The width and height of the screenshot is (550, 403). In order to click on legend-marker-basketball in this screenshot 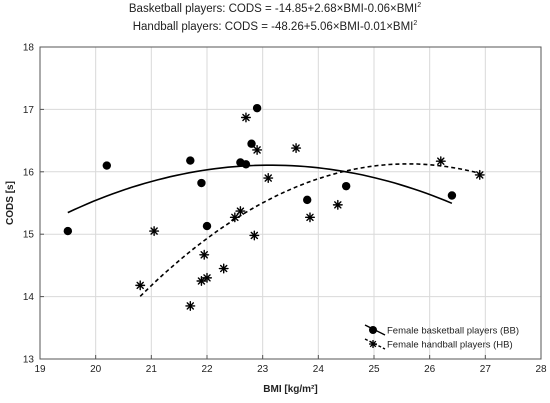, I will do `click(373, 330)`.